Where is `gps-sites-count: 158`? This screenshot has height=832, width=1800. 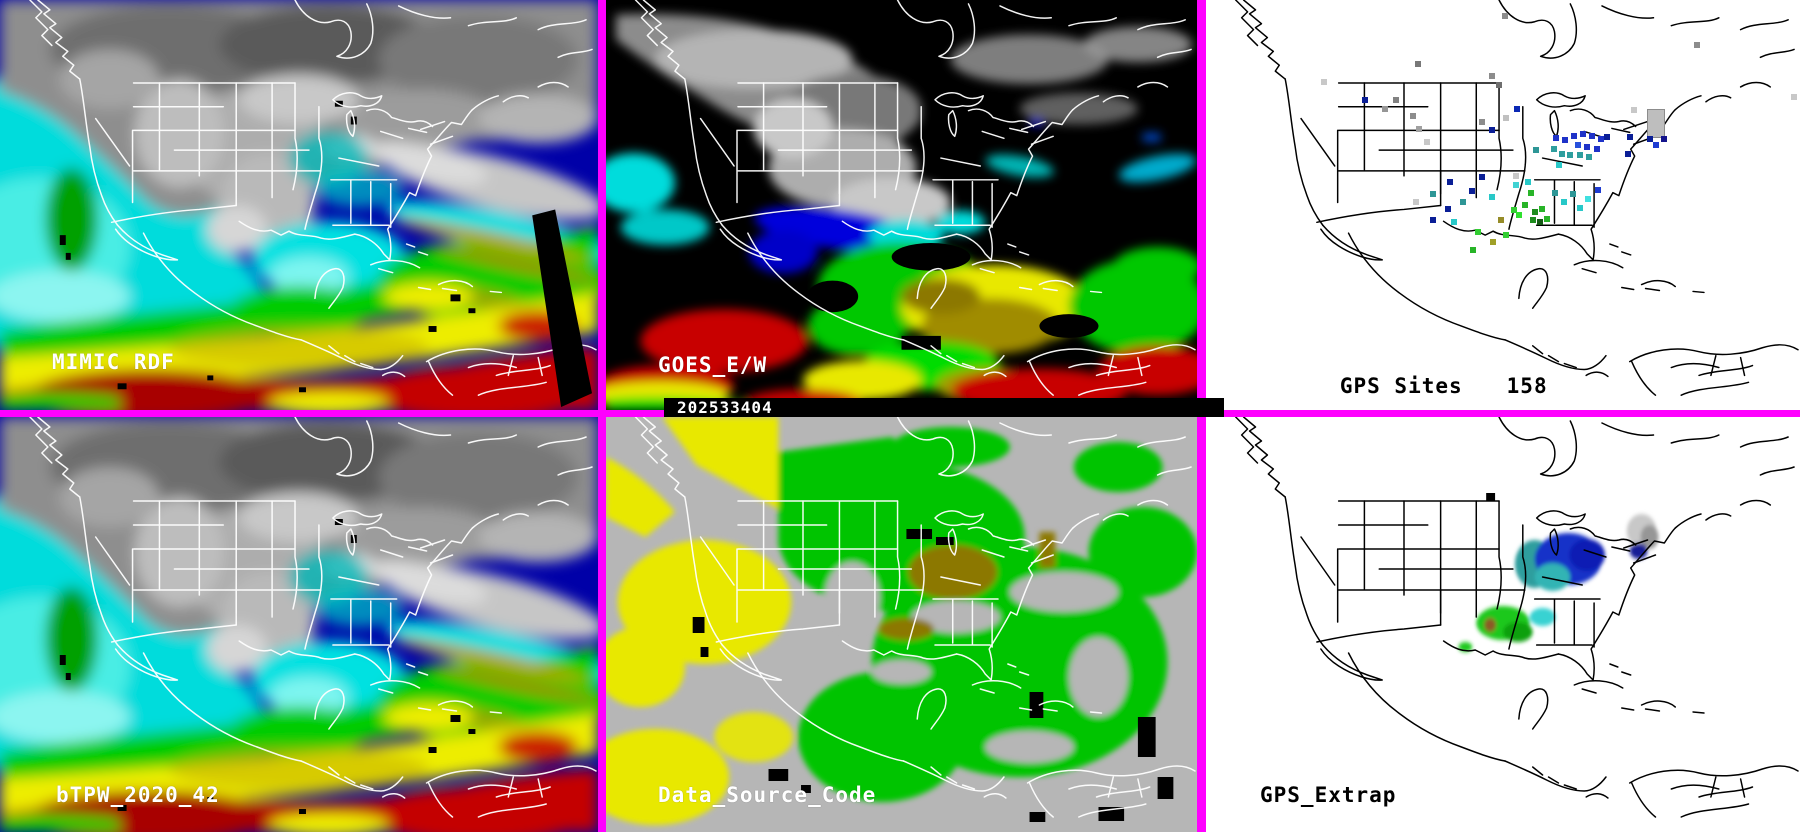 gps-sites-count: 158 is located at coordinates (1527, 386).